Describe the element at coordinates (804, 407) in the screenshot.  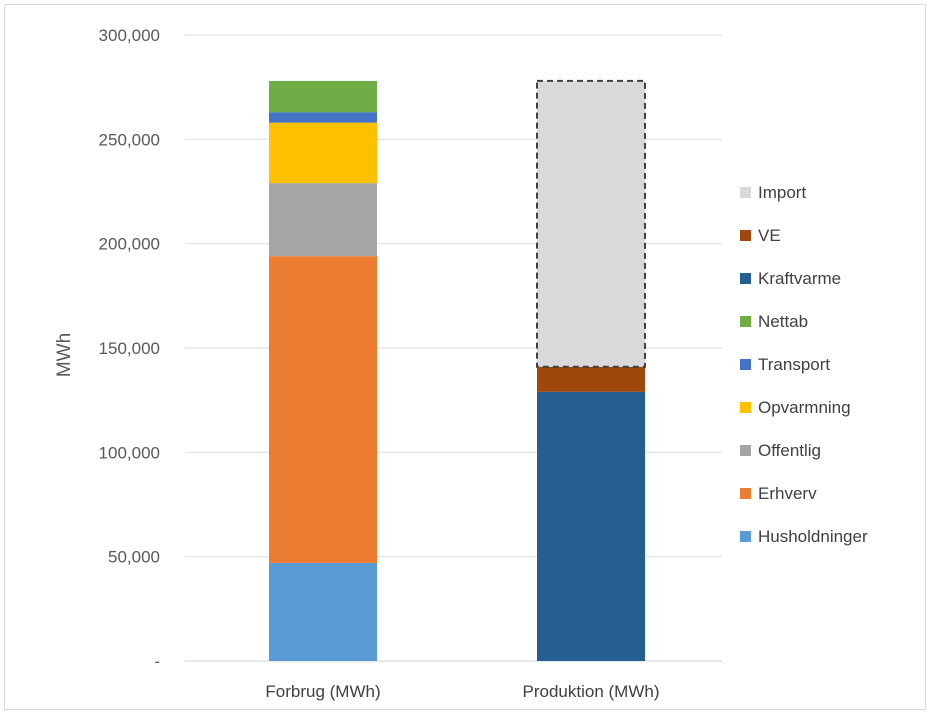
I see `legend-label: Opvarmning` at that location.